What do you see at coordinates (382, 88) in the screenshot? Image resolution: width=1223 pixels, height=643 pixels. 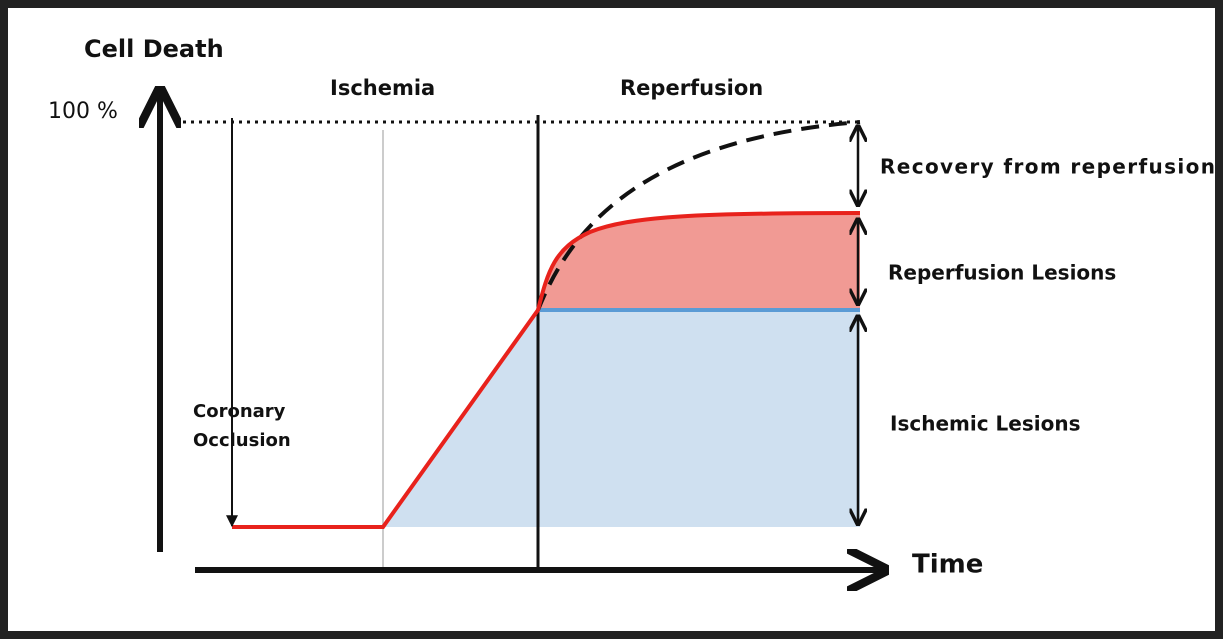 I see `phase-label: Ischemia` at bounding box center [382, 88].